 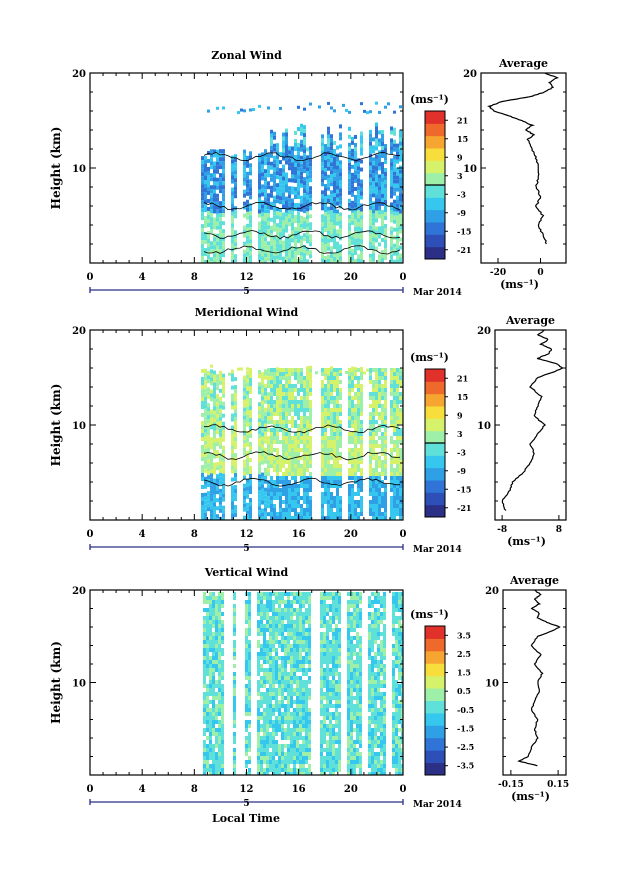 I want to click on colorbar-tick-label: 15, so click(x=462, y=139).